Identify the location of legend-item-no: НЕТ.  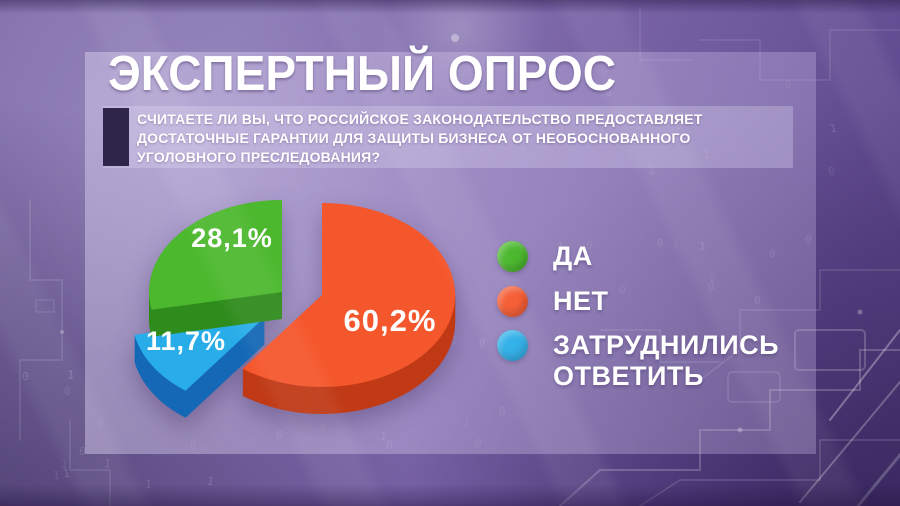
(657, 301).